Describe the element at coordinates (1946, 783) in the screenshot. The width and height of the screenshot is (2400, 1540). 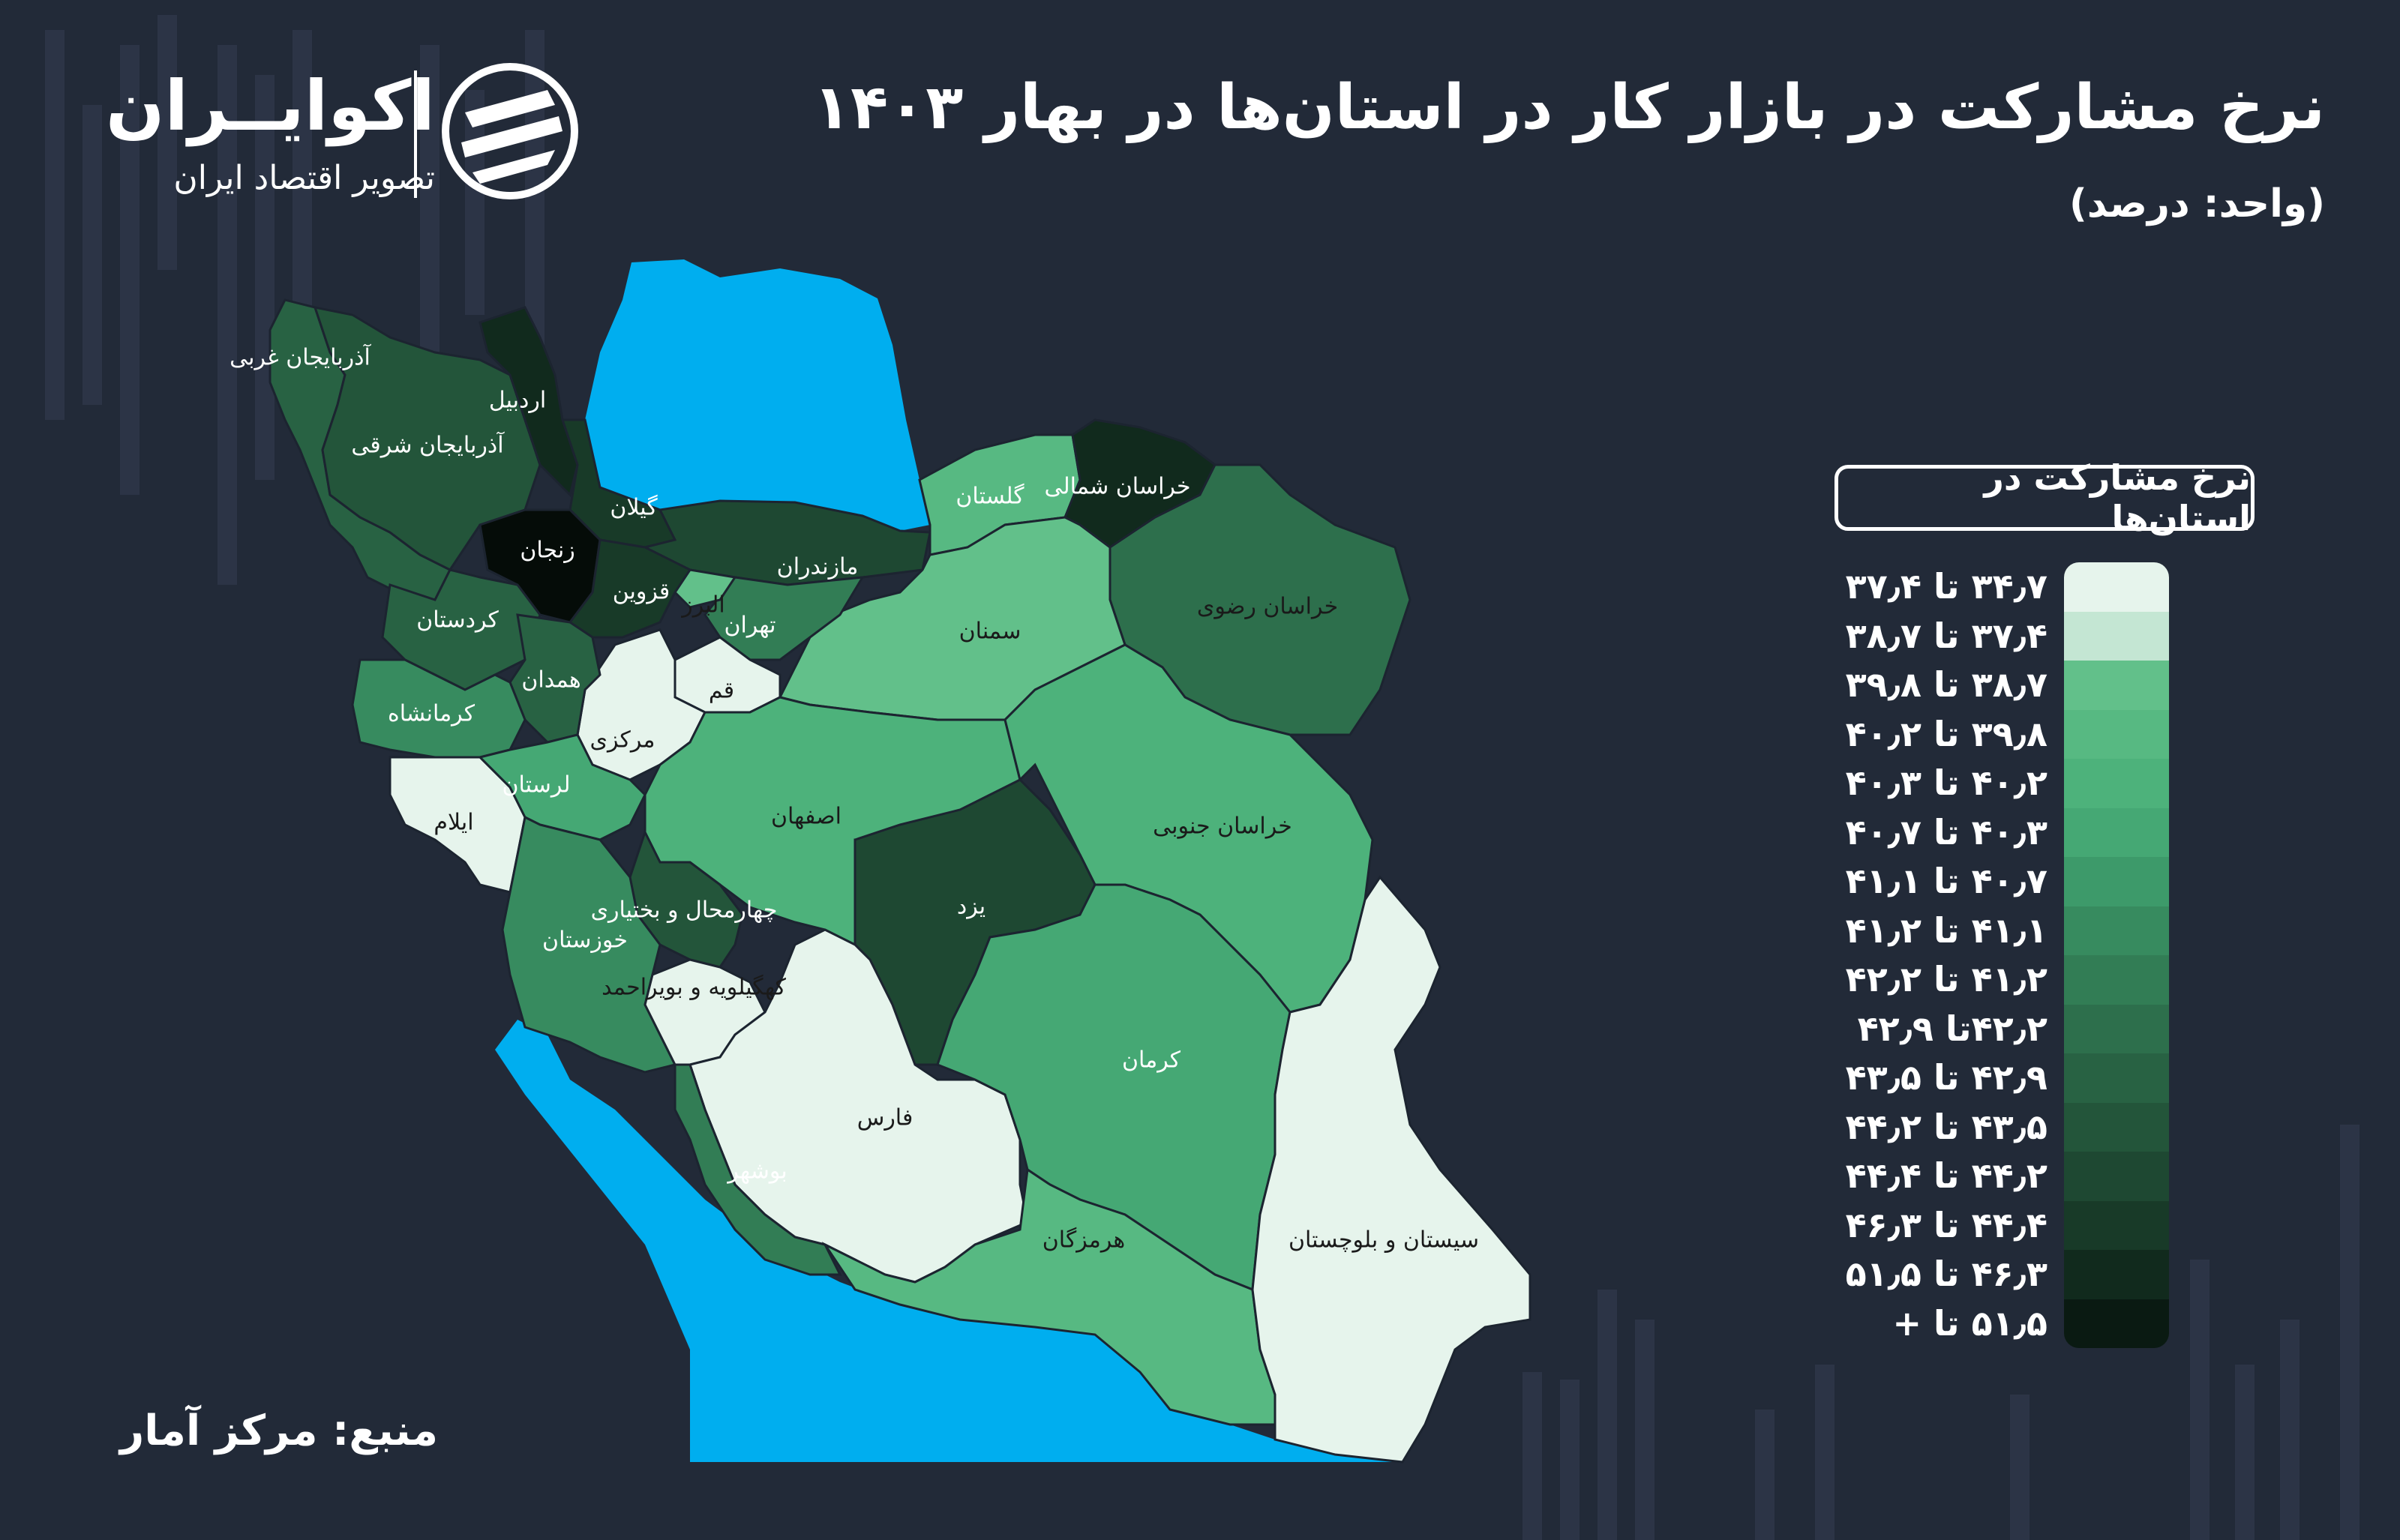
I see `legend-label: ۴۰٫۲ تا ۴۰٫۳` at that location.